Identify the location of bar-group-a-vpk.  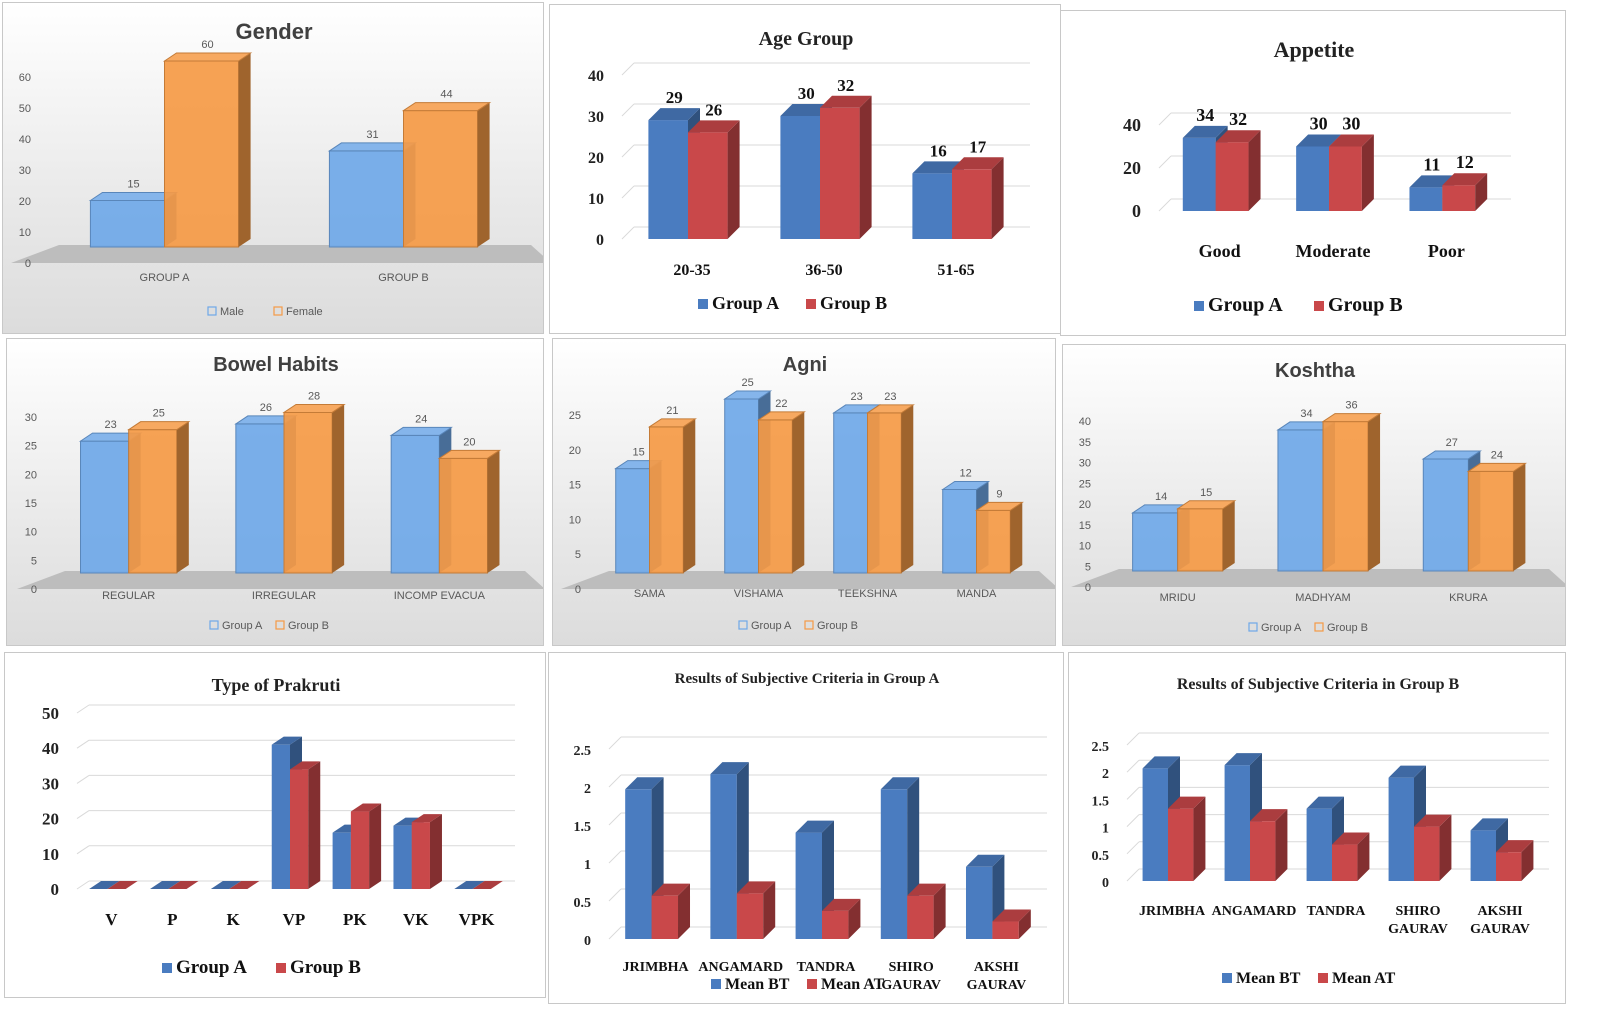
(469, 885).